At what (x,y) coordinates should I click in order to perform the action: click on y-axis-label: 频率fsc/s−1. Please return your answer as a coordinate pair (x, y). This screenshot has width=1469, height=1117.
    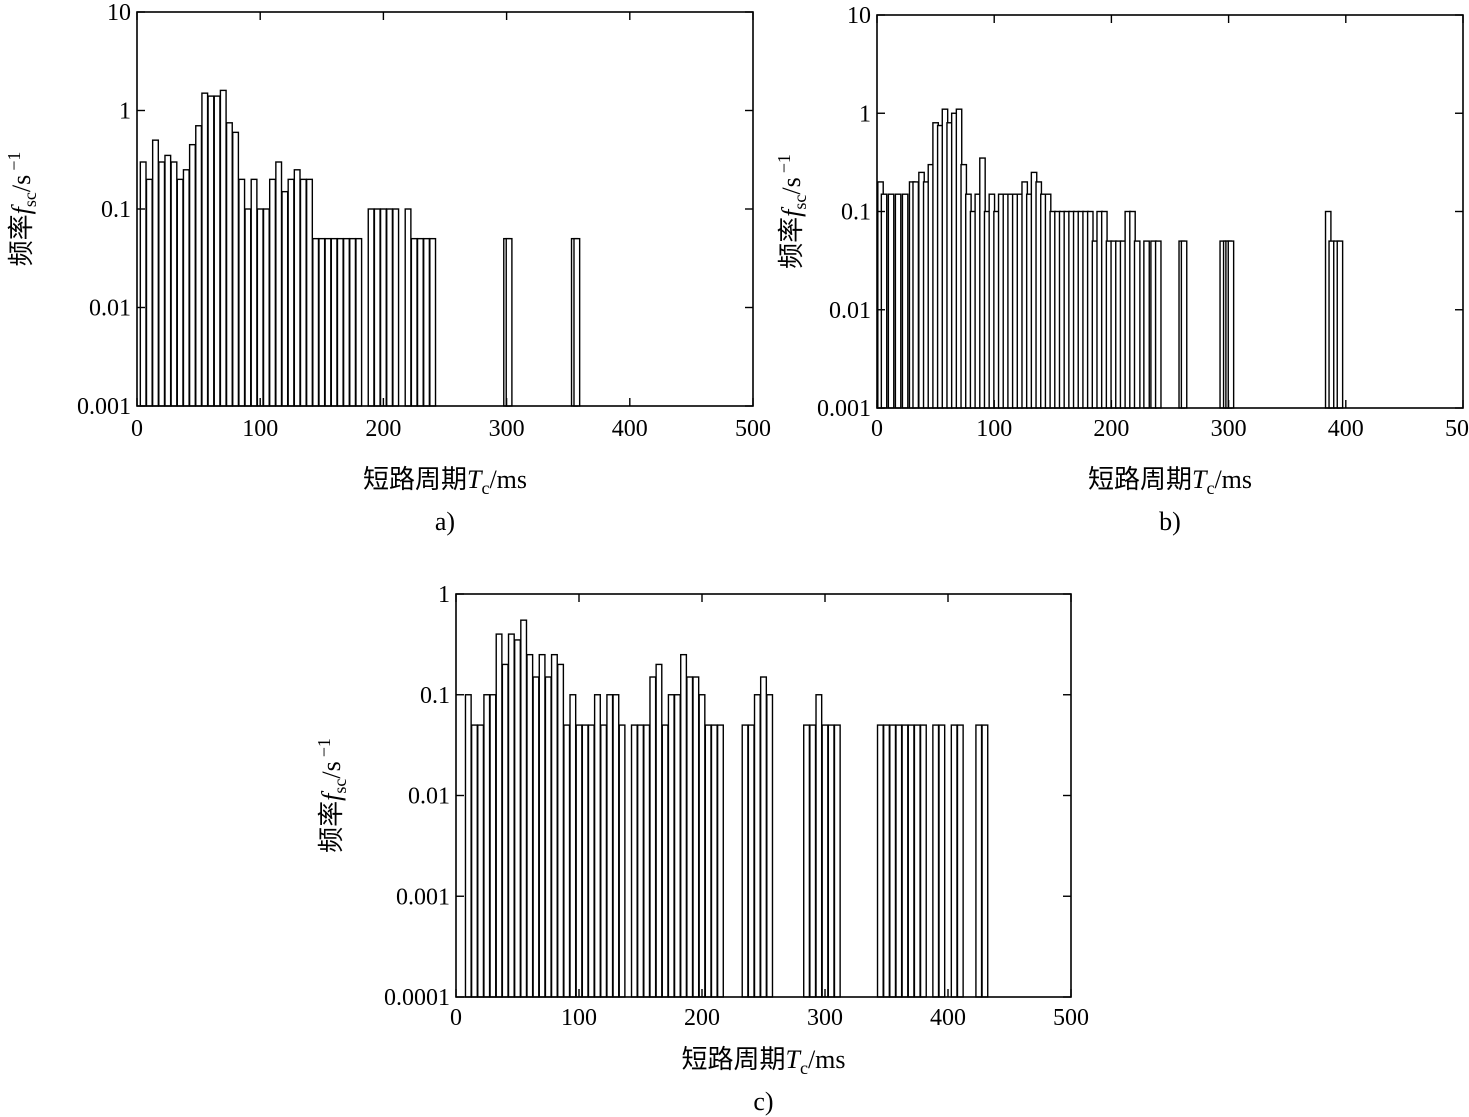
    Looking at the image, I should click on (332, 795).